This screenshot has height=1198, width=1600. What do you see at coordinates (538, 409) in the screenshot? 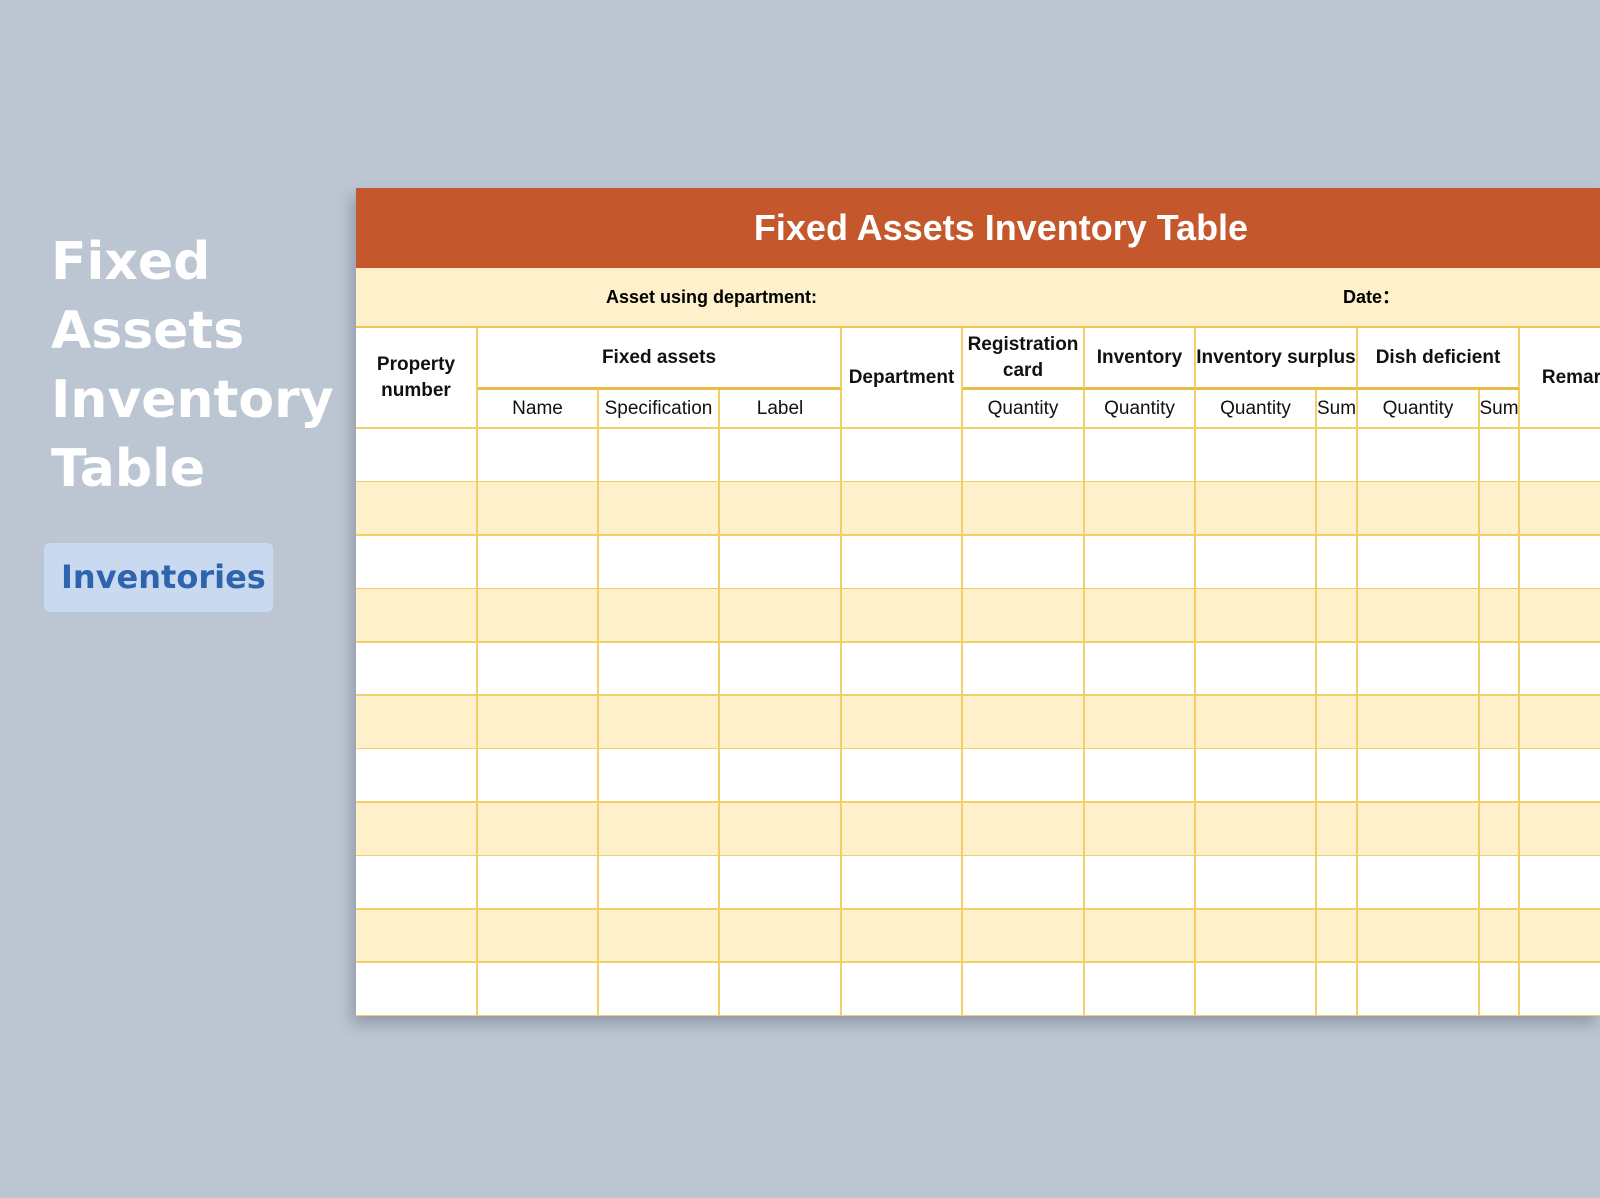
I see `column-header: Name` at bounding box center [538, 409].